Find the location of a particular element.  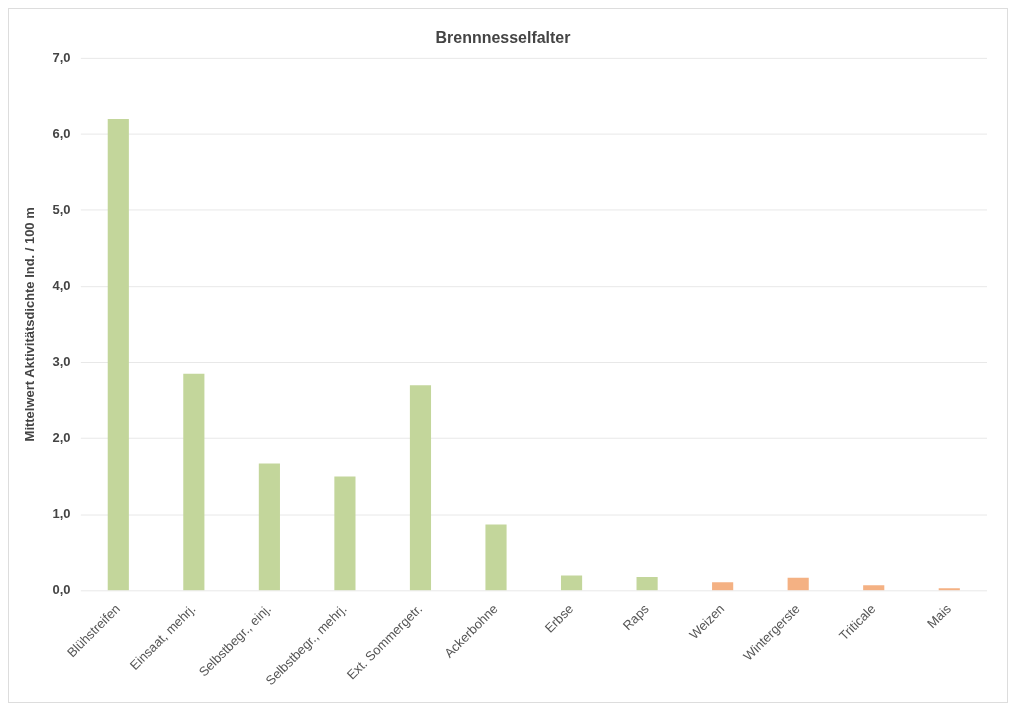

y-tick-label: 7,0 is located at coordinates (61, 57).